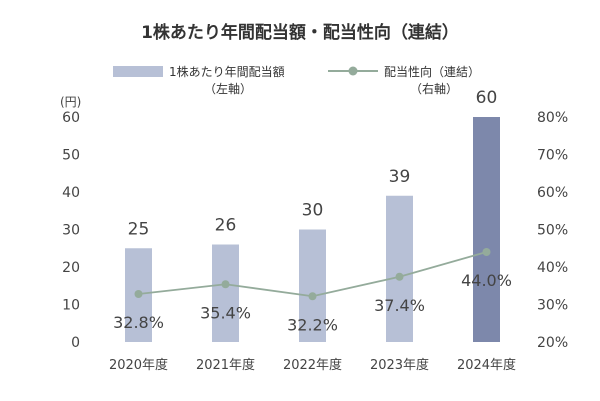 This screenshot has height=401, width=600. What do you see at coordinates (71, 156) in the screenshot?
I see `left-tick-label: 50` at bounding box center [71, 156].